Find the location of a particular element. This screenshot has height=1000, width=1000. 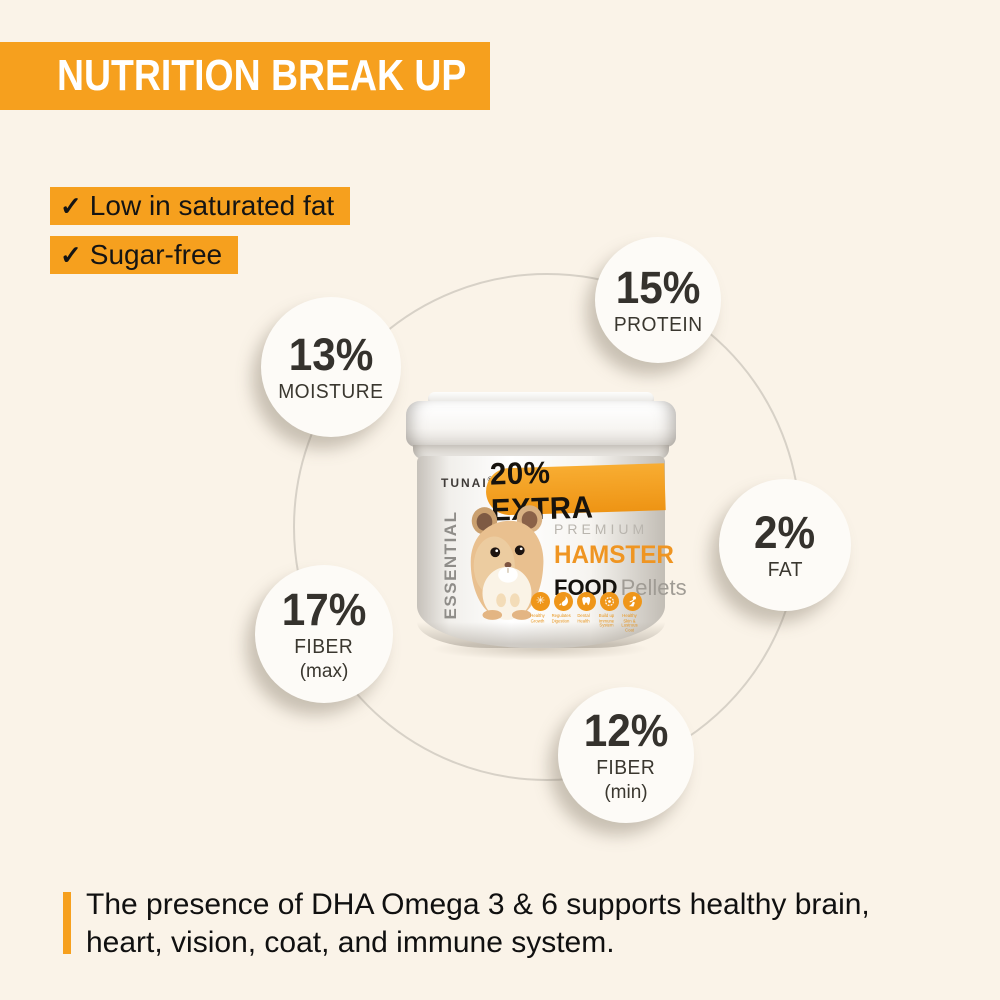

nutrient-value: 15% is located at coordinates (658, 287).